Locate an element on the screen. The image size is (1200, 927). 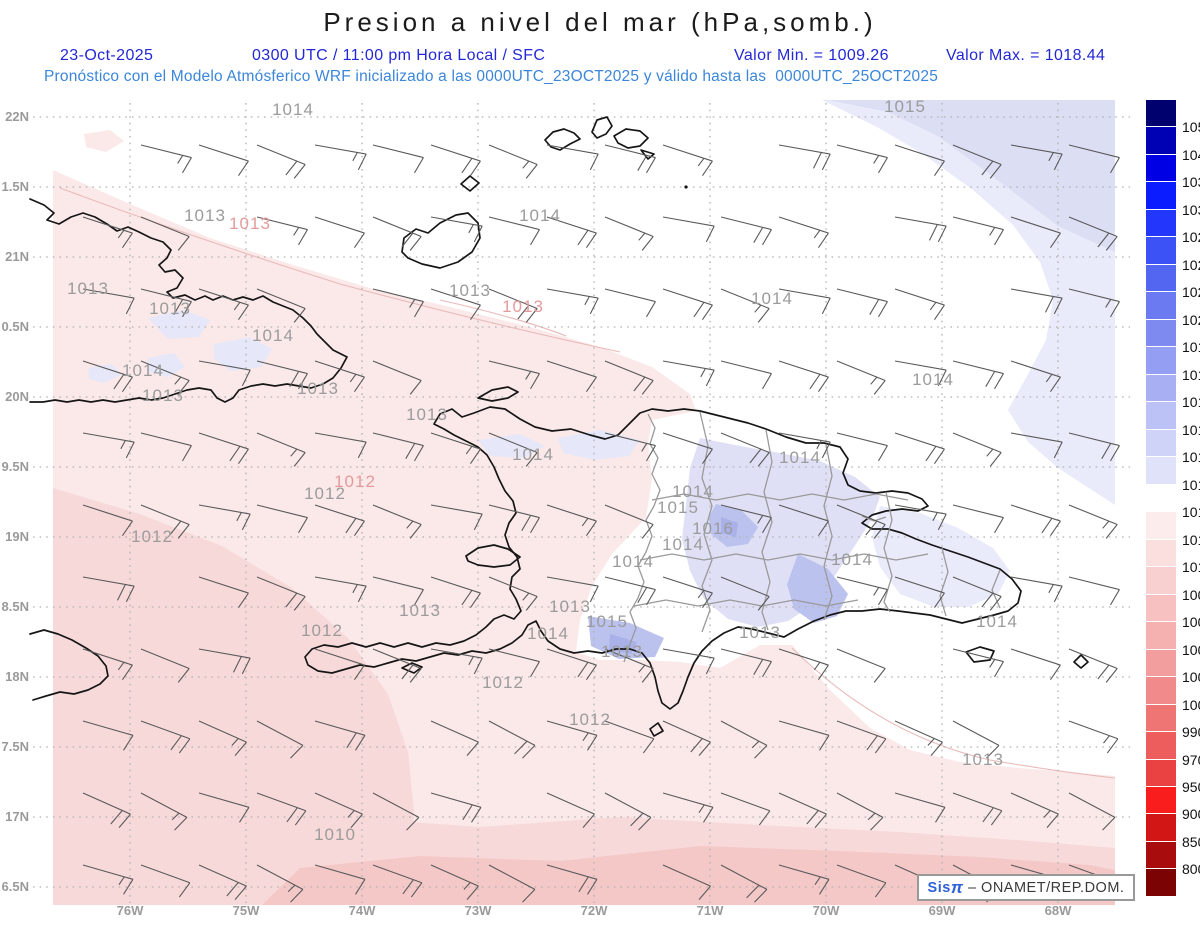
lon-label: 75W is located at coordinates (246, 910).